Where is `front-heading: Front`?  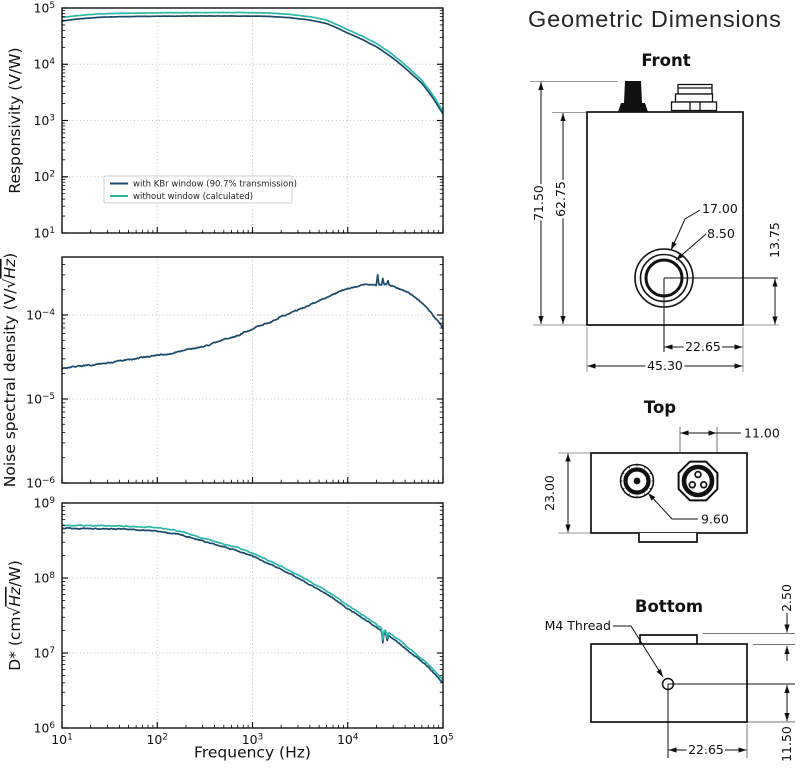 front-heading: Front is located at coordinates (665, 60).